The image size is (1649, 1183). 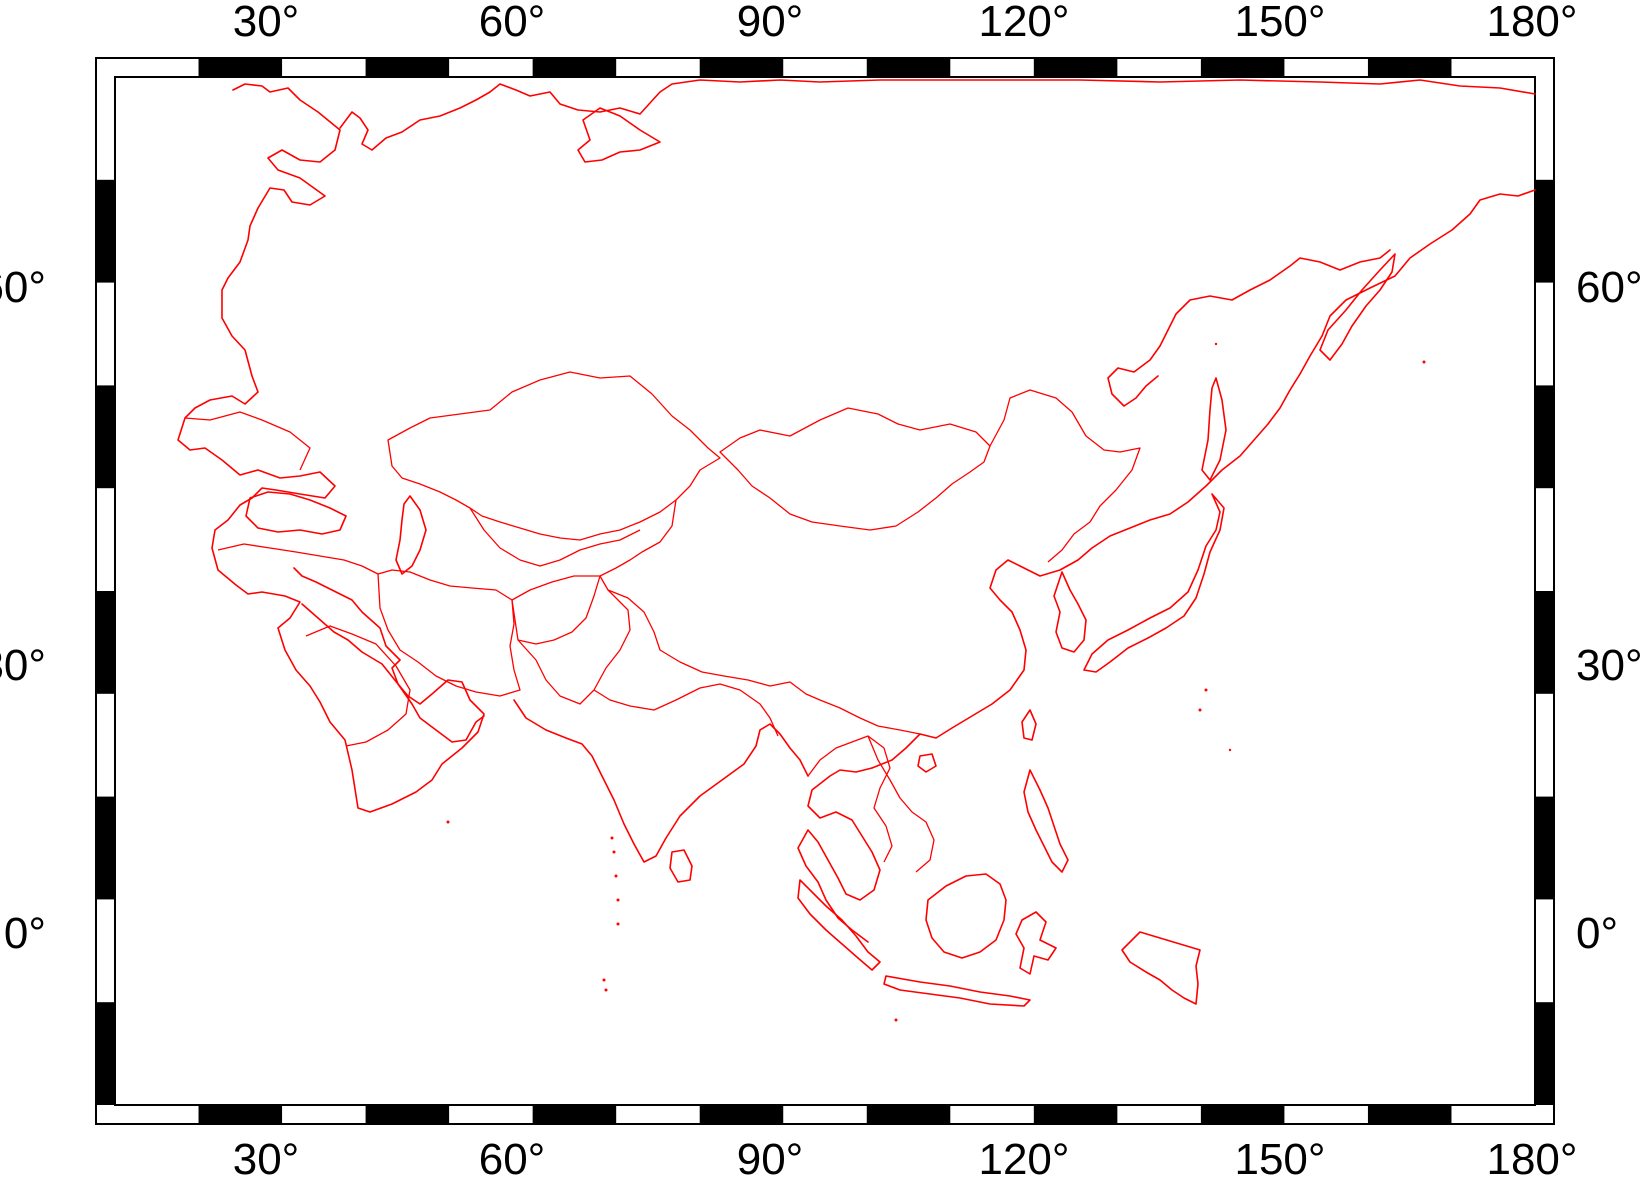 I want to click on bottom-label-120: 120°, so click(x=1023, y=1159).